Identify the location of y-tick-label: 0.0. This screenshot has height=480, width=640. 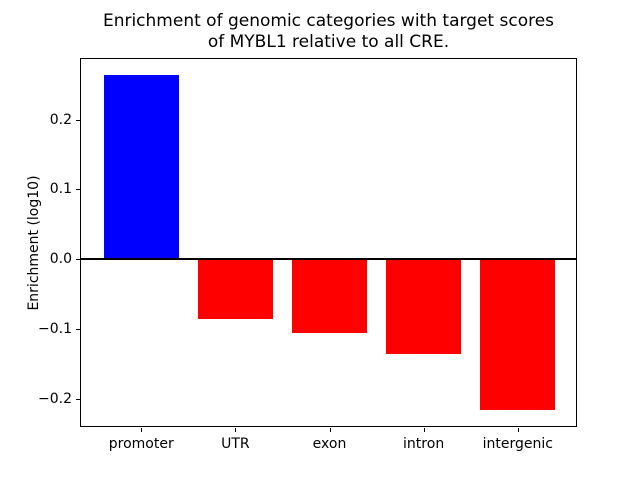
(60, 259).